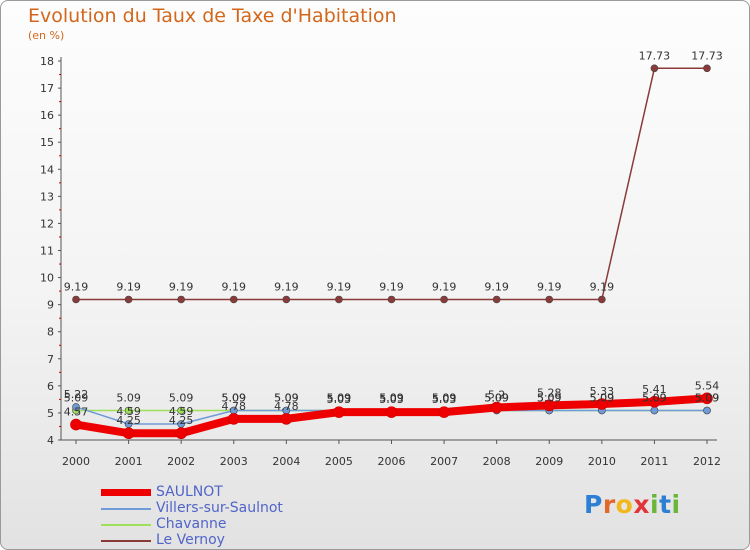 This screenshot has width=750, height=550. Describe the element at coordinates (624, 504) in the screenshot. I see `logo-letter: o` at that location.